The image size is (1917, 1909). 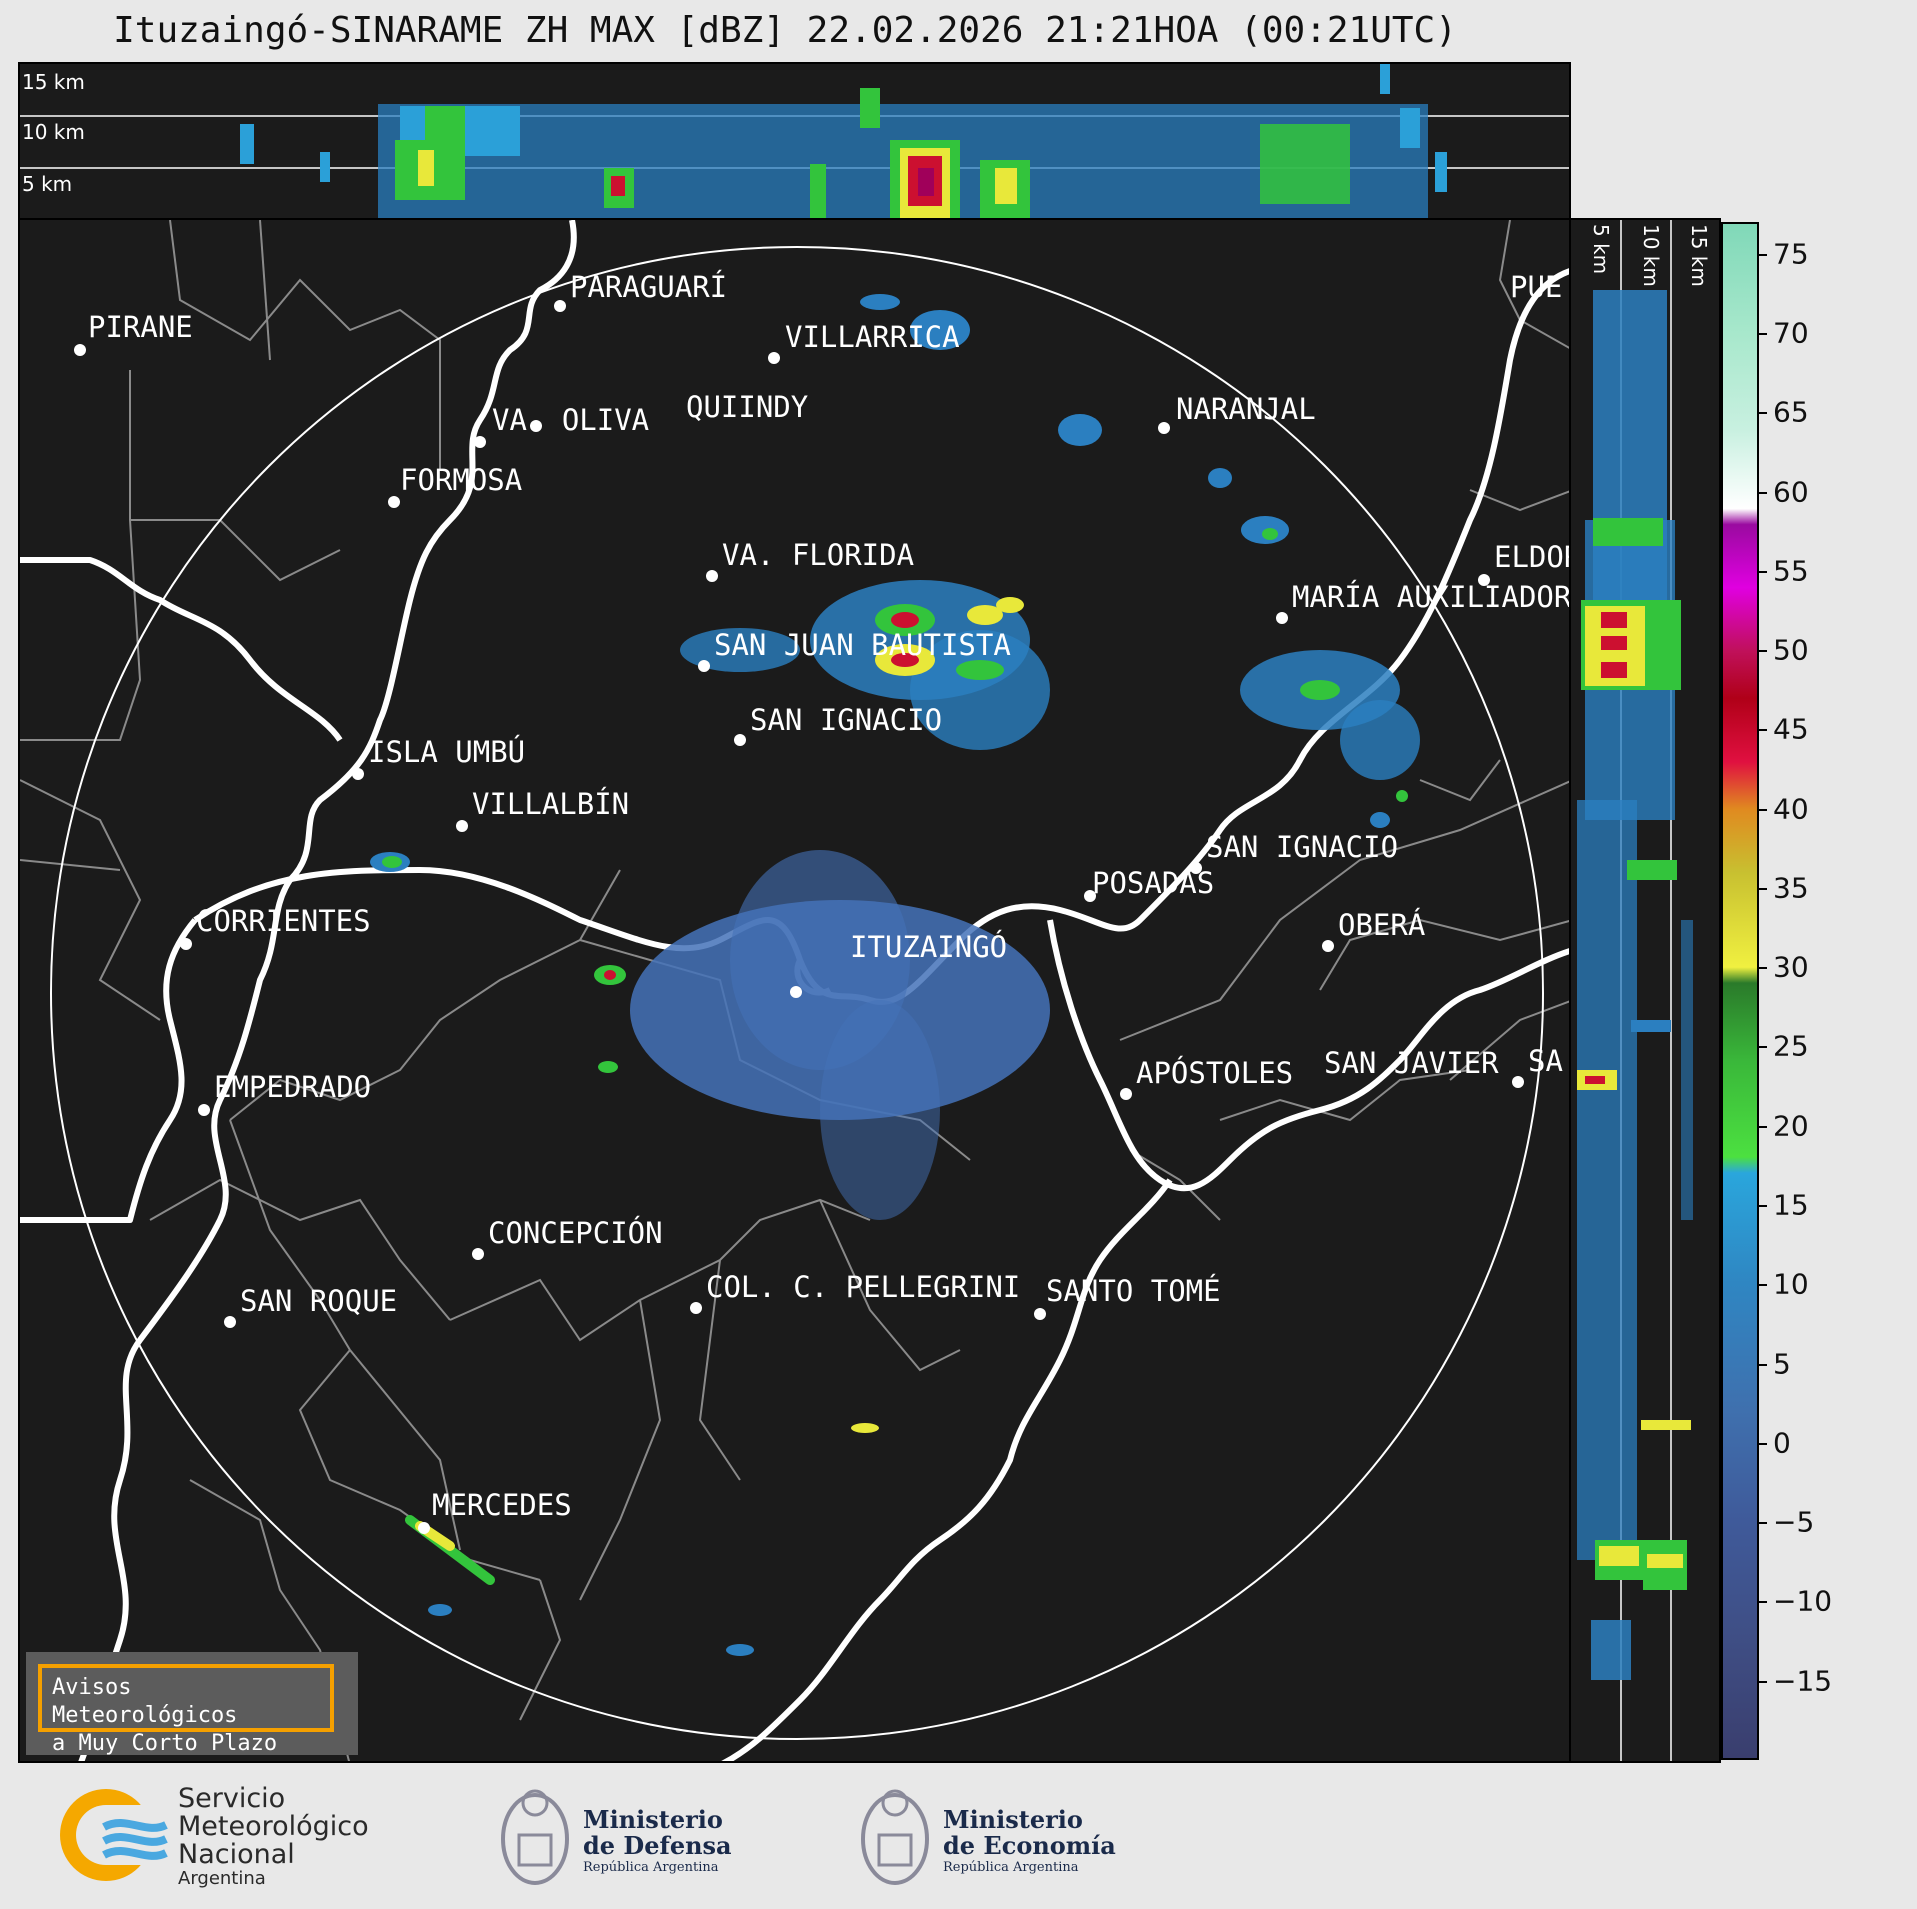 What do you see at coordinates (165, 1743) in the screenshot?
I see `warning-line-2: a Muy Corto Plazo` at bounding box center [165, 1743].